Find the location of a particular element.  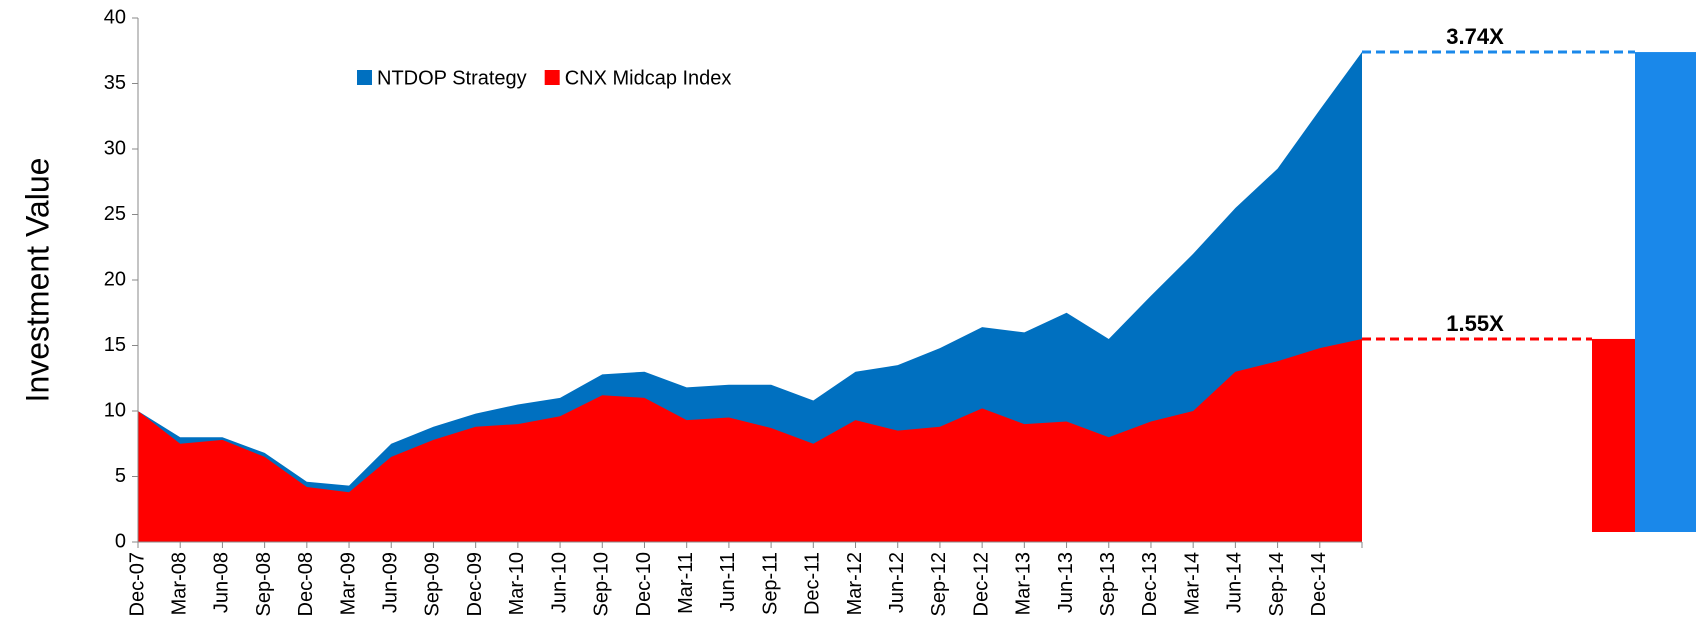

x-tick-label: Mar-14 is located at coordinates (1192, 583).